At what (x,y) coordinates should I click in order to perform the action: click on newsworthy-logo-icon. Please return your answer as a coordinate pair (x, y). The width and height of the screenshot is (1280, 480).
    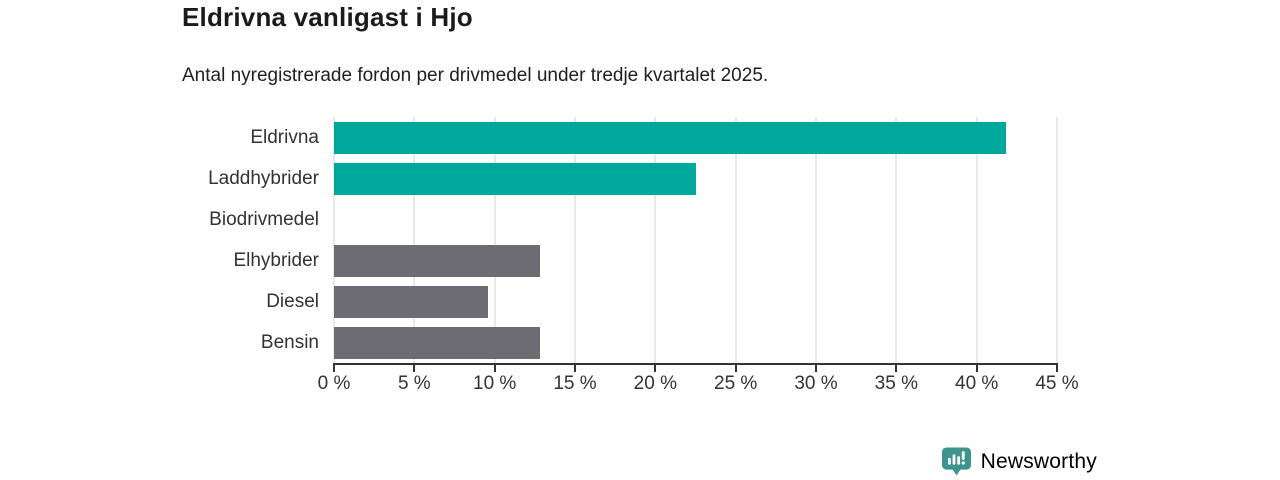
    Looking at the image, I should click on (956, 461).